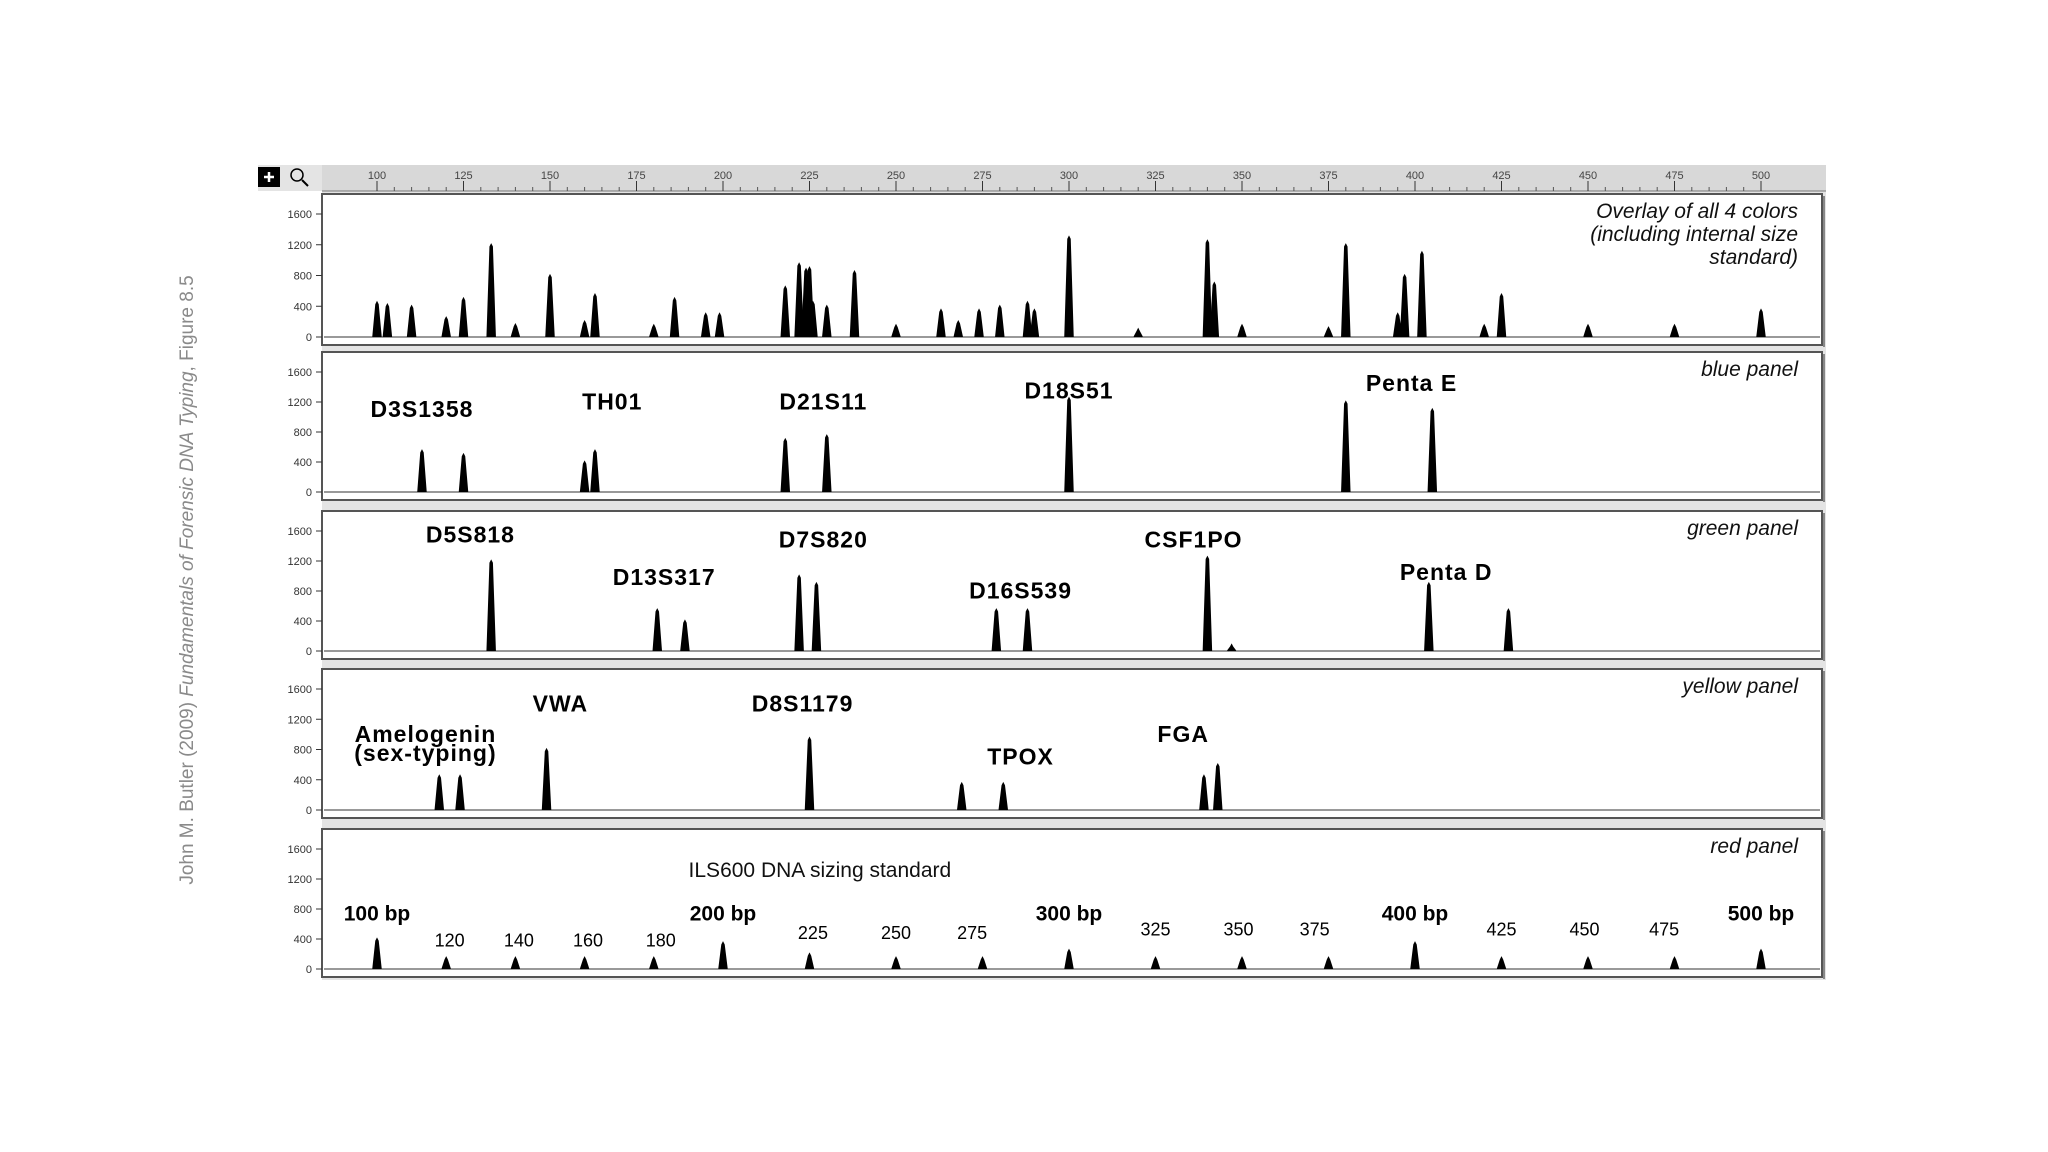  I want to click on locus-label: D16S539, so click(1020, 591).